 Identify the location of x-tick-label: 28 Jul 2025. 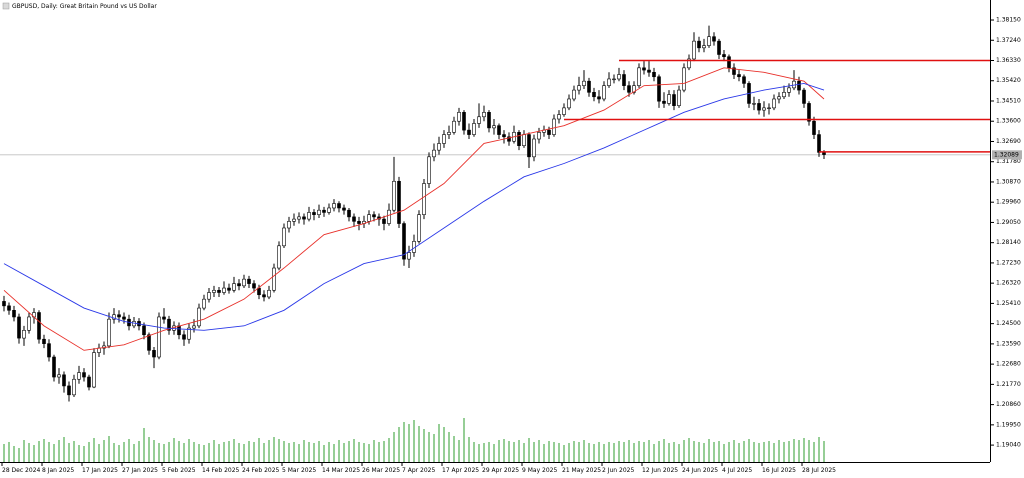
(819, 470).